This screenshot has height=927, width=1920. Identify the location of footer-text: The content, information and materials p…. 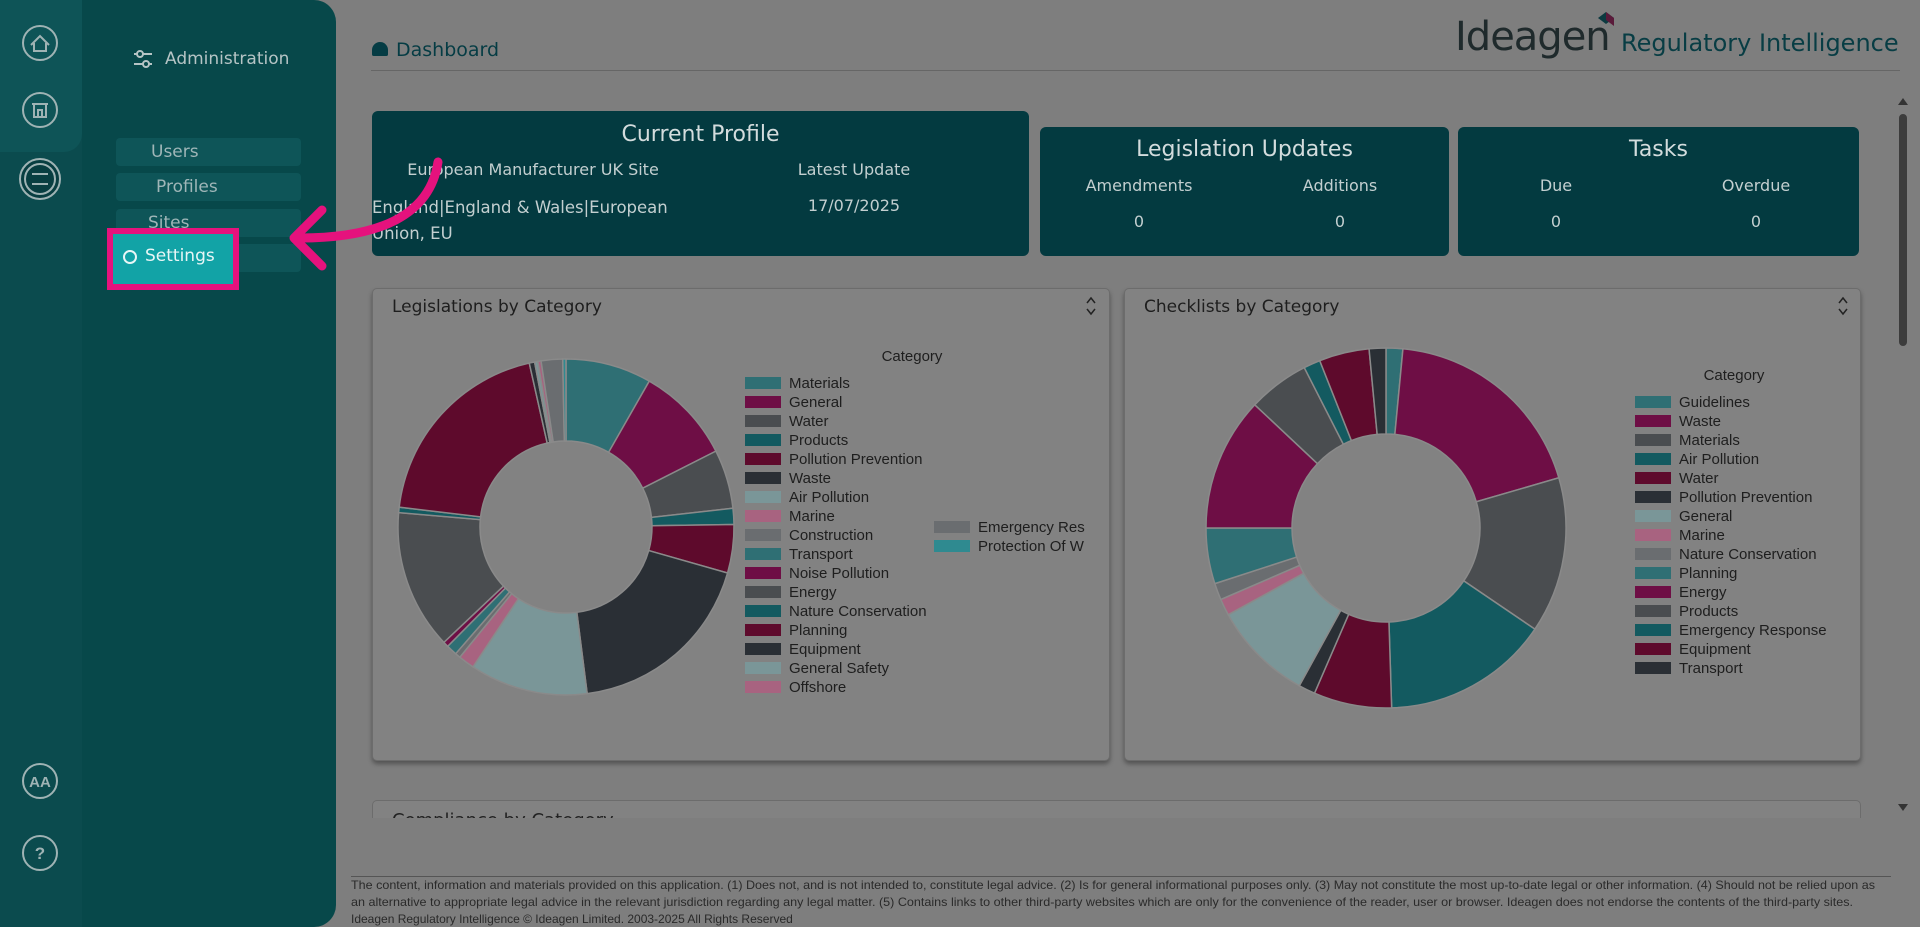
(1113, 885).